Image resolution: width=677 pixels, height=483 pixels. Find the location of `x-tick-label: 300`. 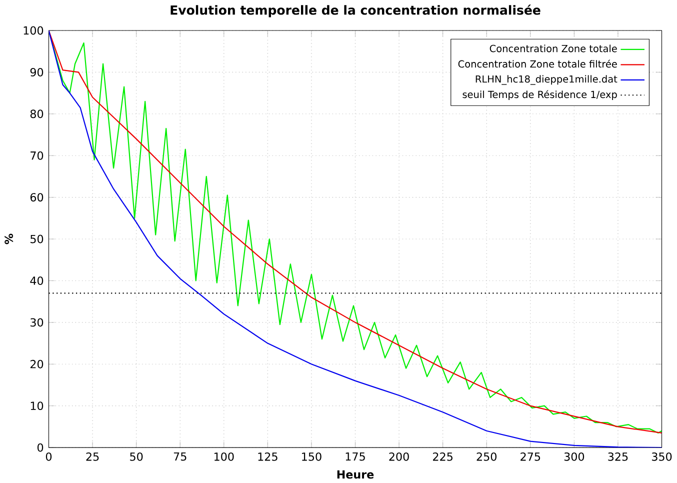

x-tick-label: 300 is located at coordinates (574, 456).